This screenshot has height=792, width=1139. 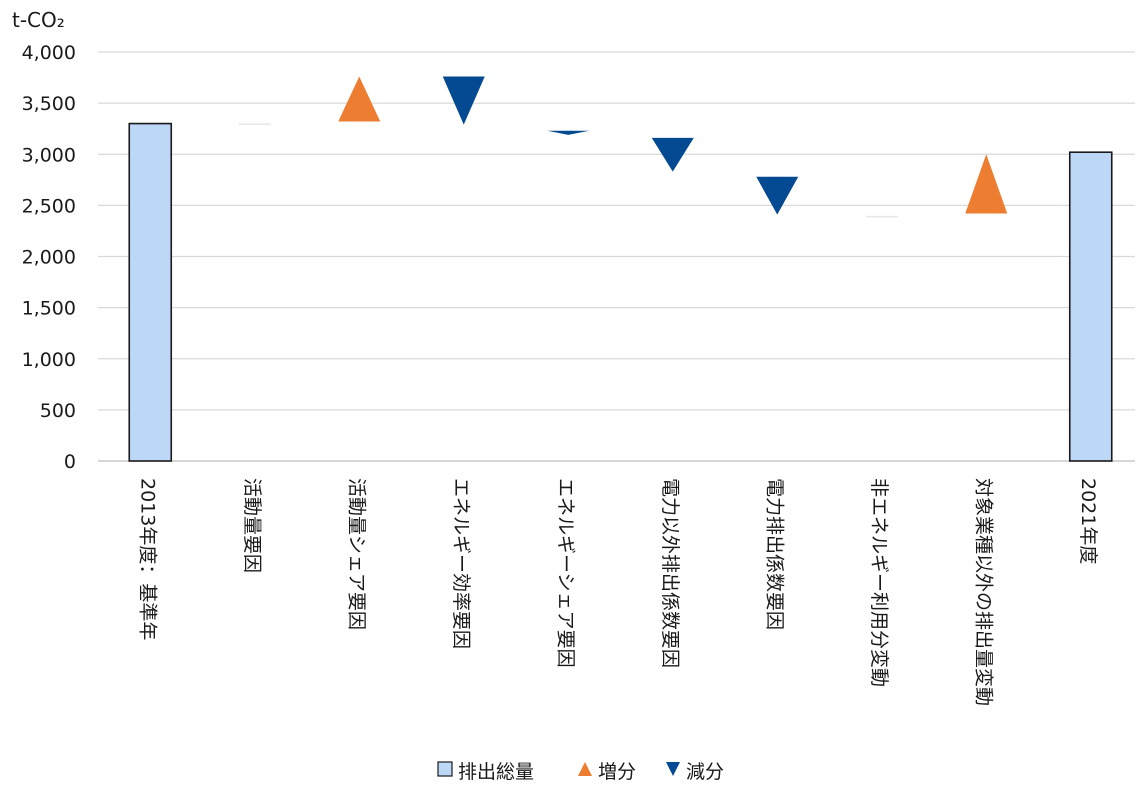 I want to click on y-tick-label: 0, so click(x=70, y=462).